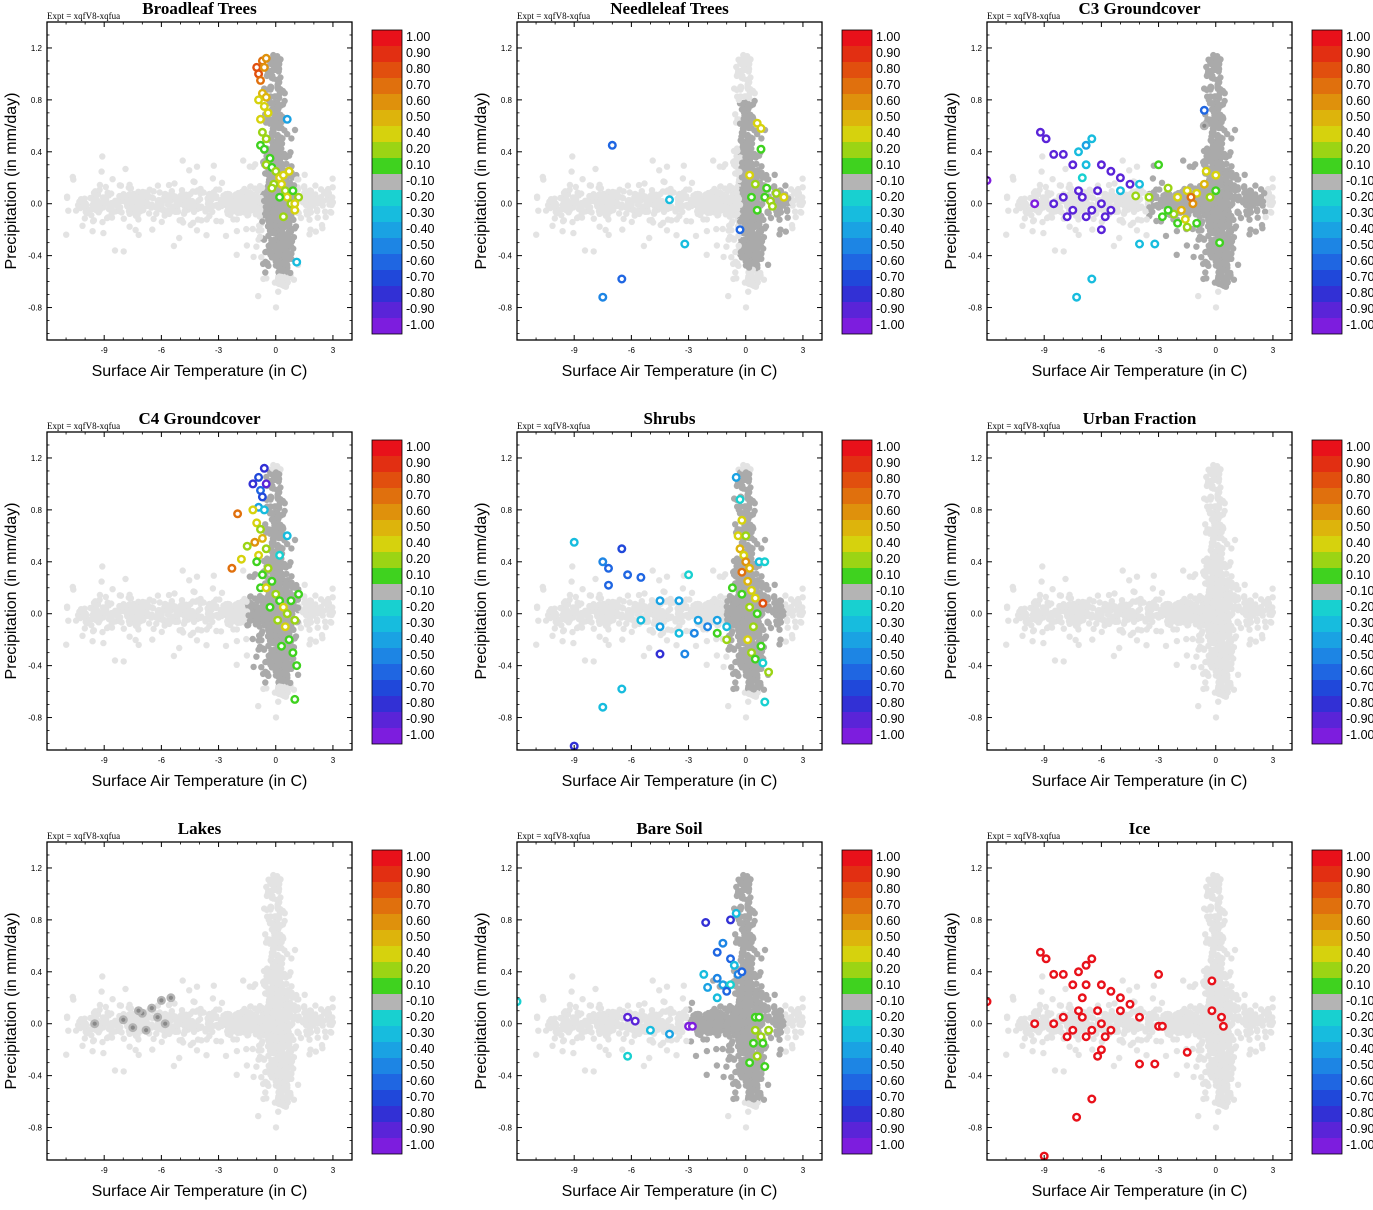 This screenshot has width=1373, height=1210. Describe the element at coordinates (669, 181) in the screenshot. I see `plot-frame` at that location.